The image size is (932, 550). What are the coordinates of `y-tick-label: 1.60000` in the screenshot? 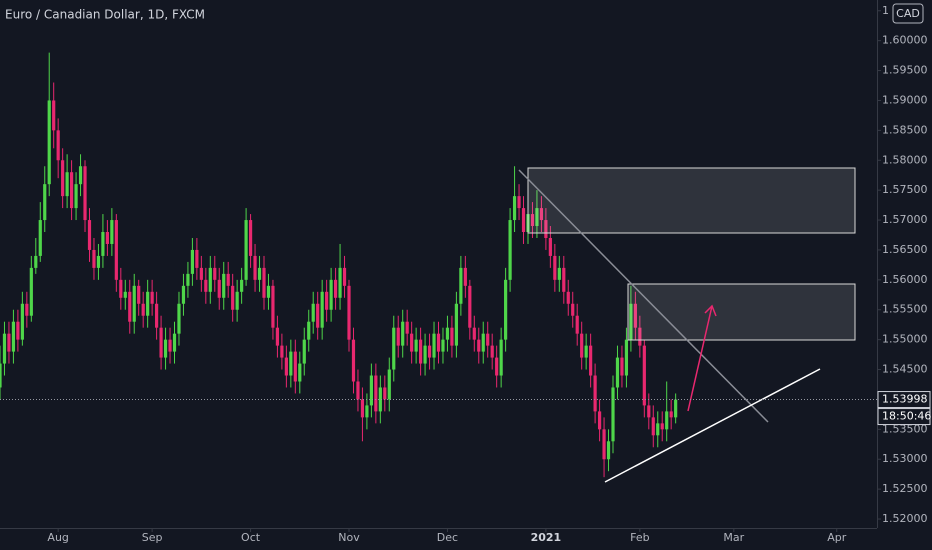 It's located at (905, 40).